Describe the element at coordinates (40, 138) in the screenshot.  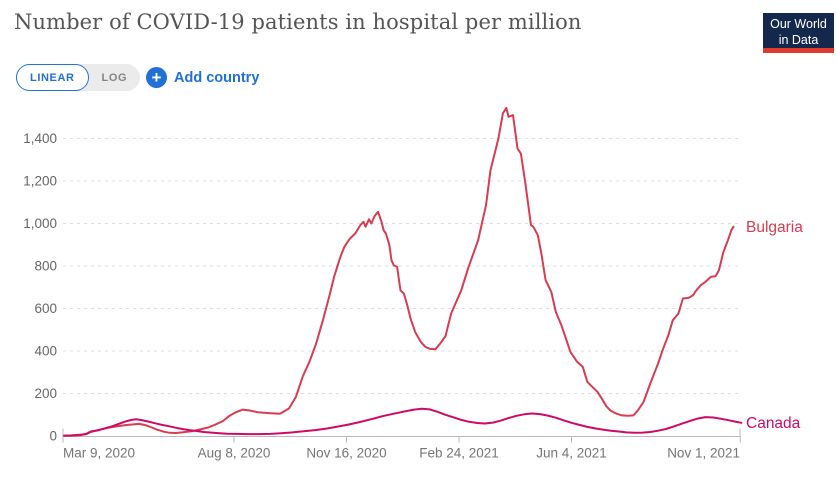
I see `y-axis-tick-label: 1,400` at that location.